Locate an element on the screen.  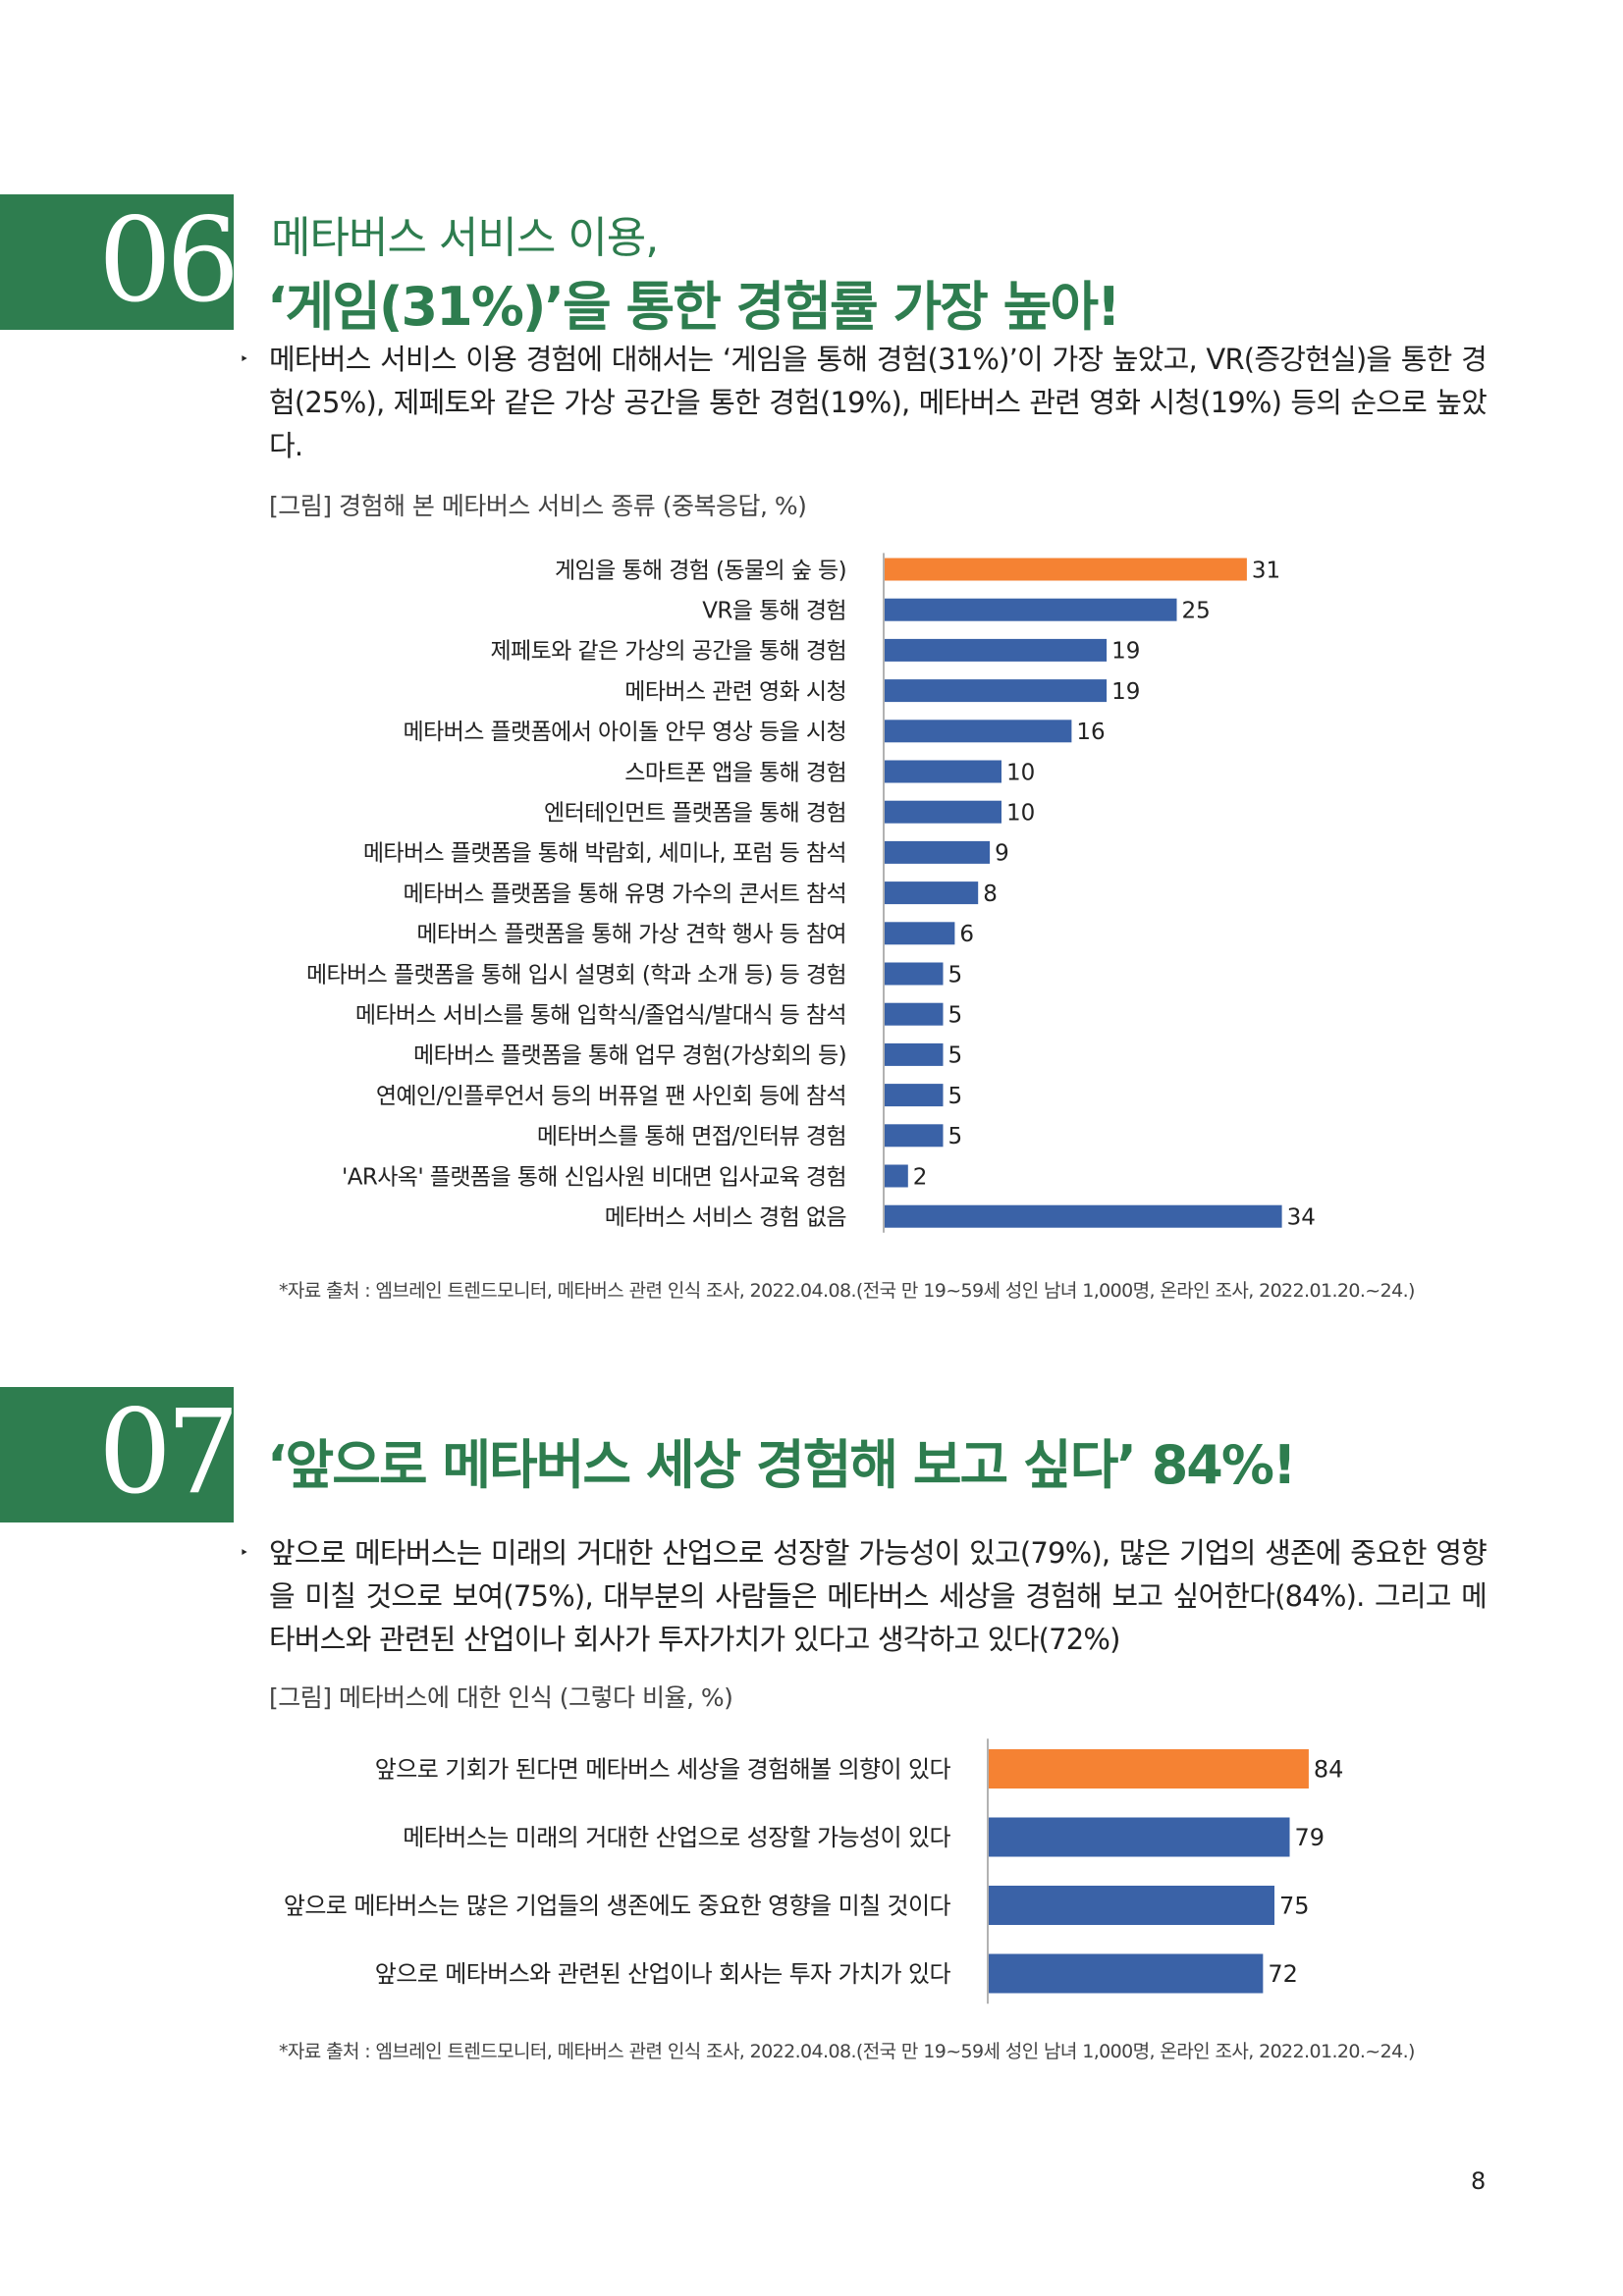
category-label: 연예인/인플루언서 등의 버퓨얼 팬 사인회 등에 참석 is located at coordinates (611, 1096).